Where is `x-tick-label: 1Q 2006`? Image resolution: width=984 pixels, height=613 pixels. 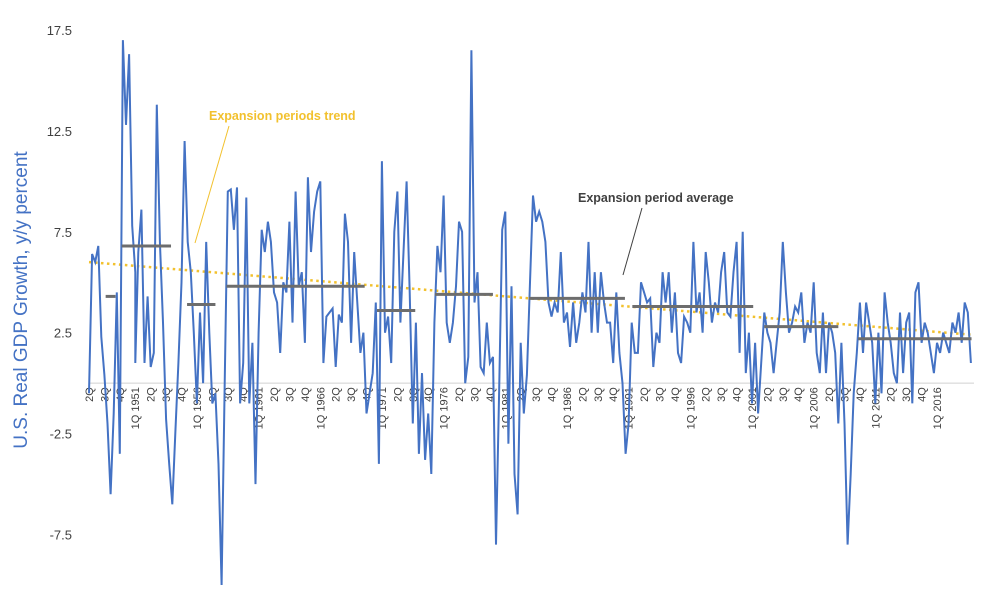 x-tick-label: 1Q 2006 is located at coordinates (815, 408).